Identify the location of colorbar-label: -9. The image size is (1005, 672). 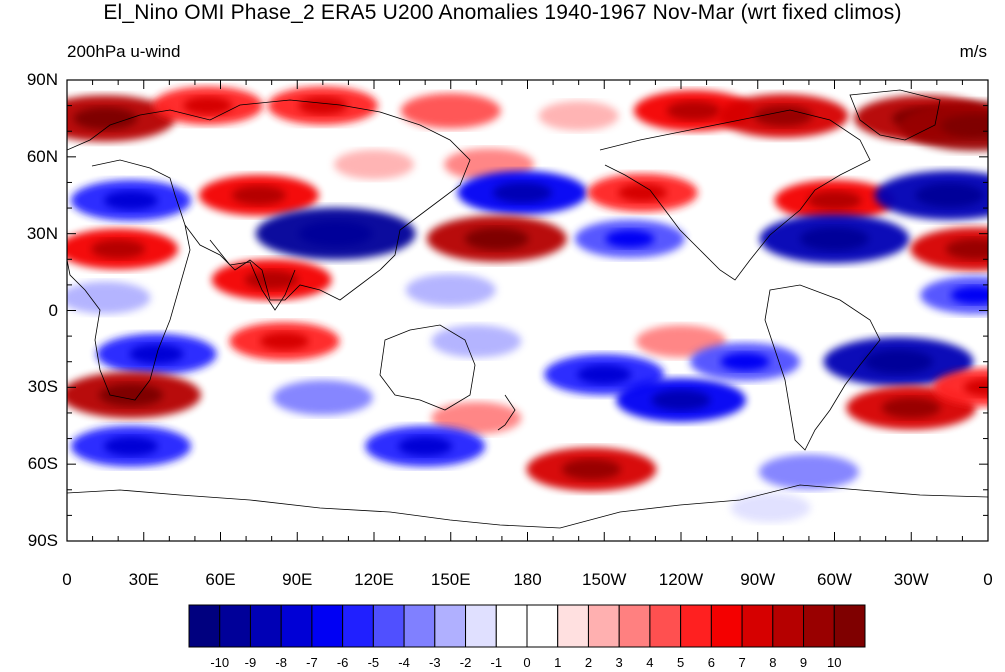
(250, 662).